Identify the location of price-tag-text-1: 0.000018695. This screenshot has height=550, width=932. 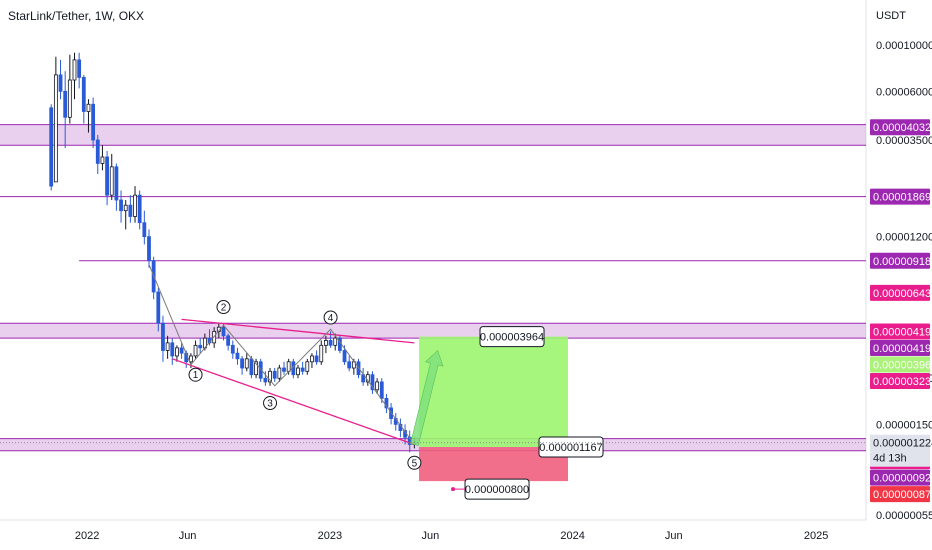
(902, 198).